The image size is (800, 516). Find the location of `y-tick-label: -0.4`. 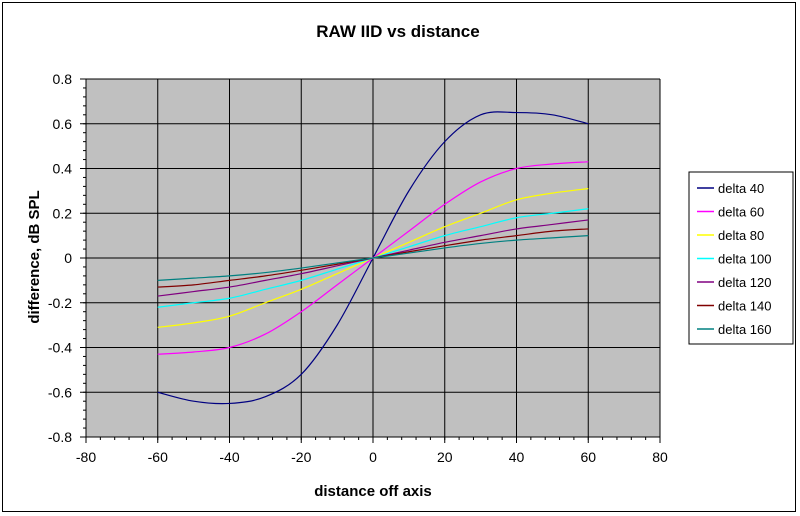

y-tick-label: -0.4 is located at coordinates (60, 348).